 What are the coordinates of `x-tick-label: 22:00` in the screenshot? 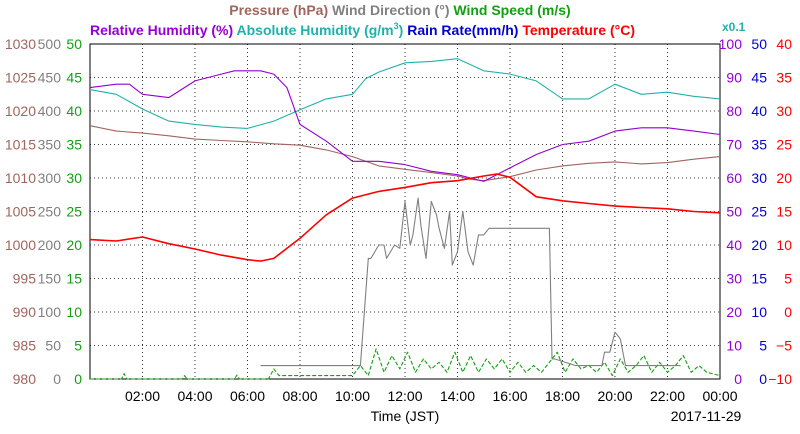 It's located at (667, 396).